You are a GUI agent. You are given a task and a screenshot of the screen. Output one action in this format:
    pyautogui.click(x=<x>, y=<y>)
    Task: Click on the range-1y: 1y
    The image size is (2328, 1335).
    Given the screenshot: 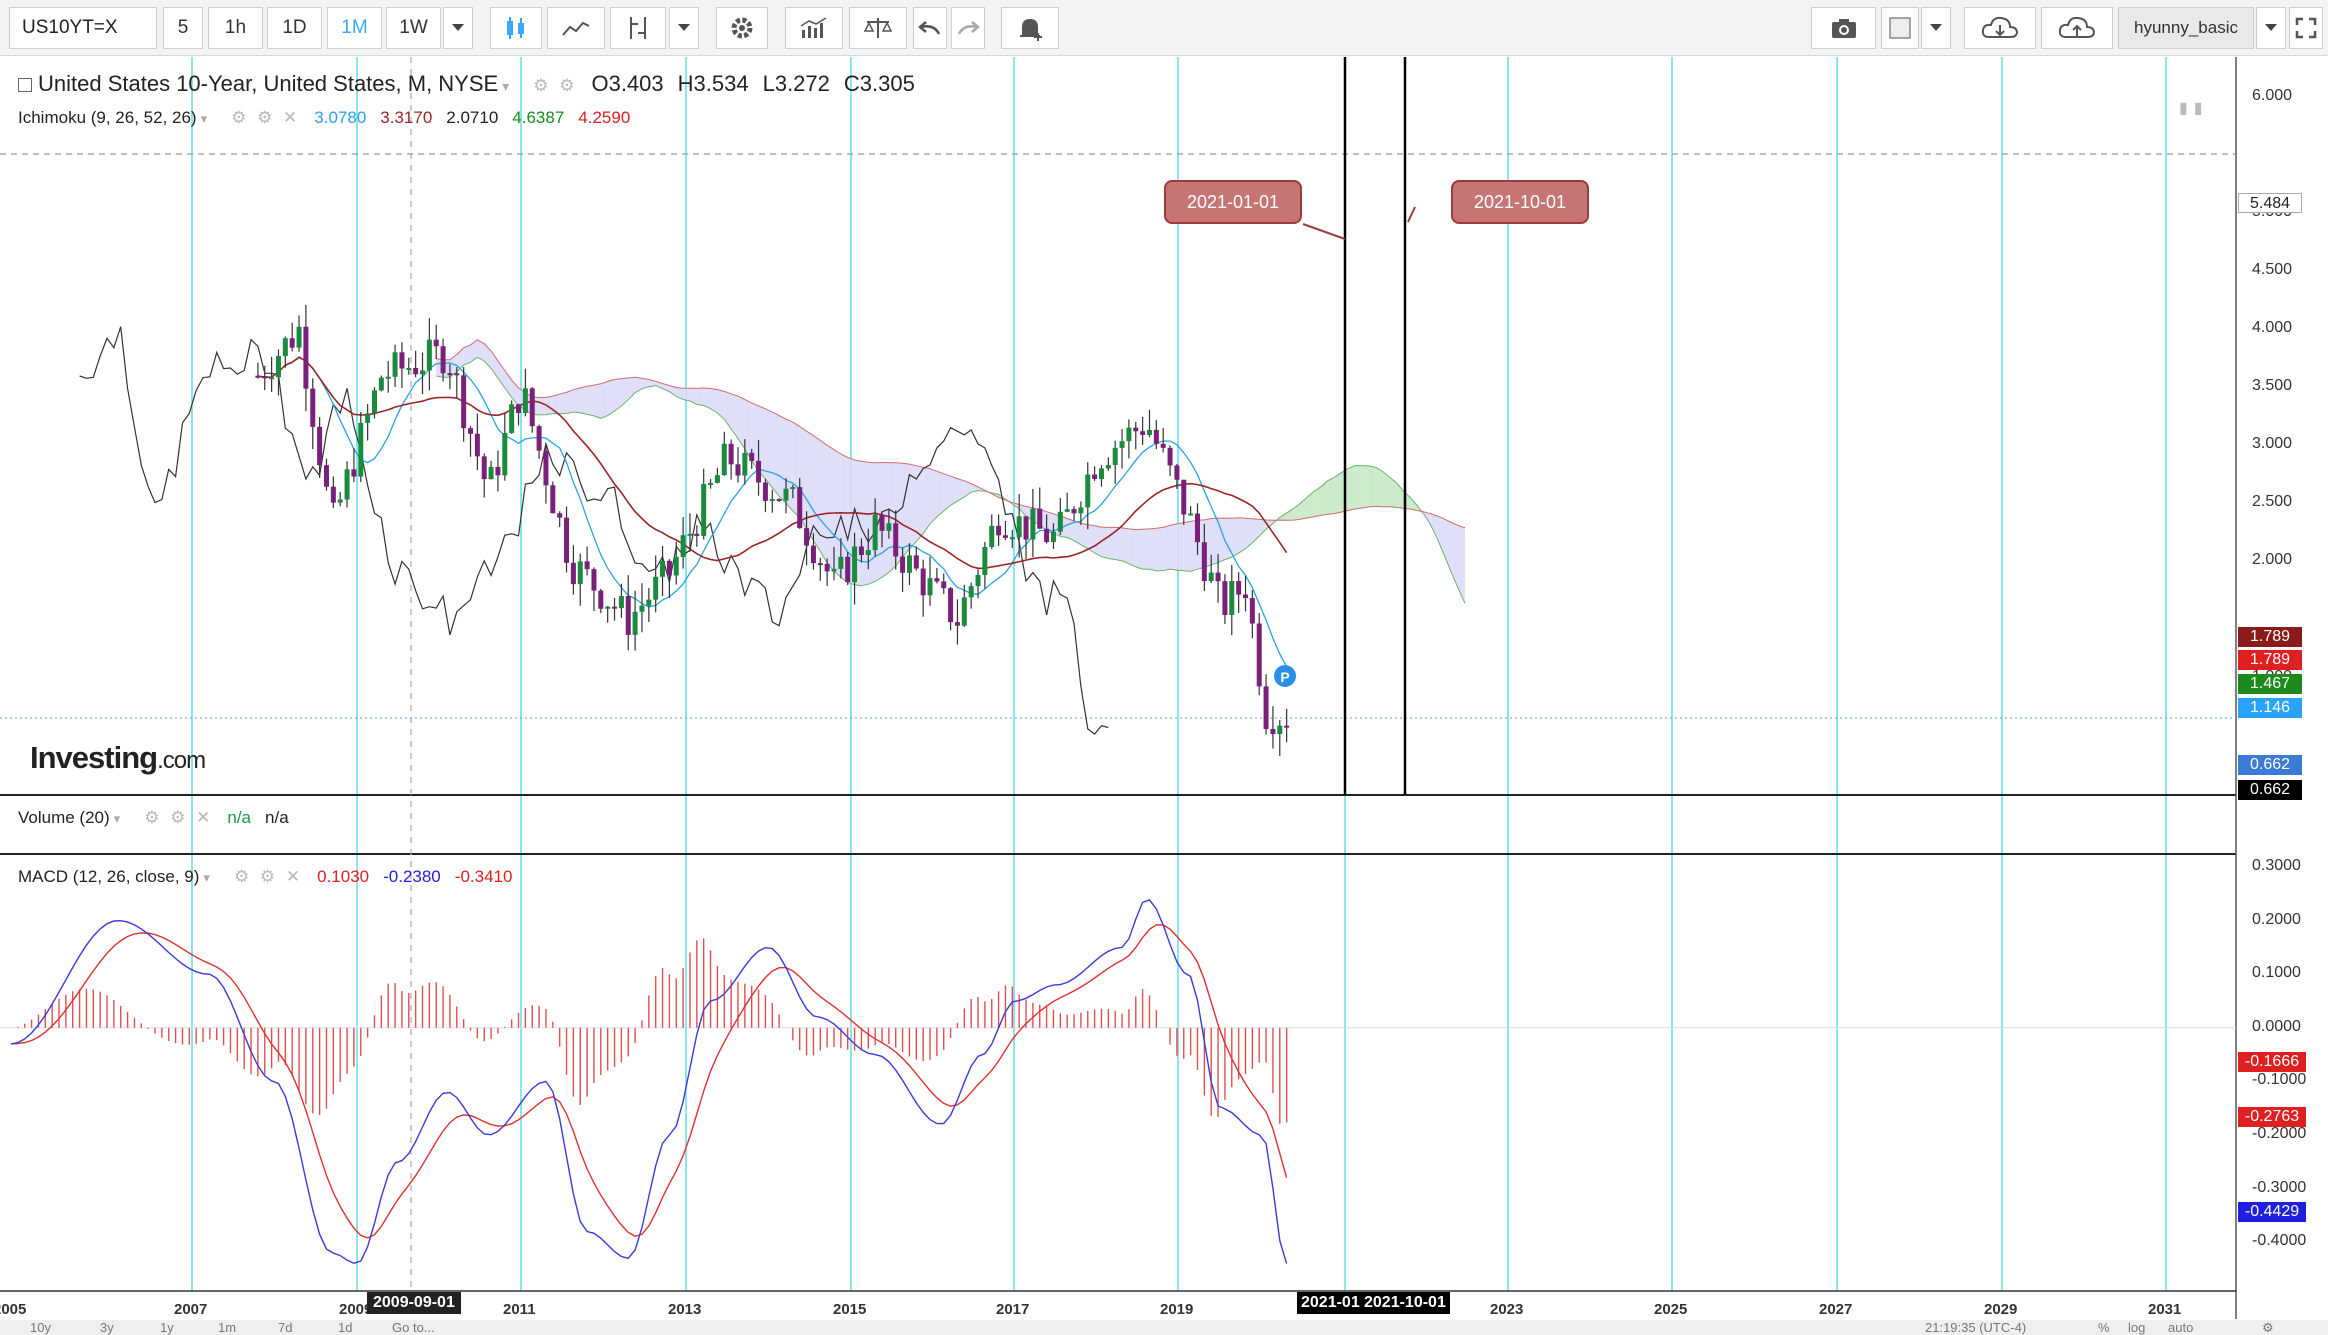 What is the action you would take?
    pyautogui.click(x=167, y=1327)
    